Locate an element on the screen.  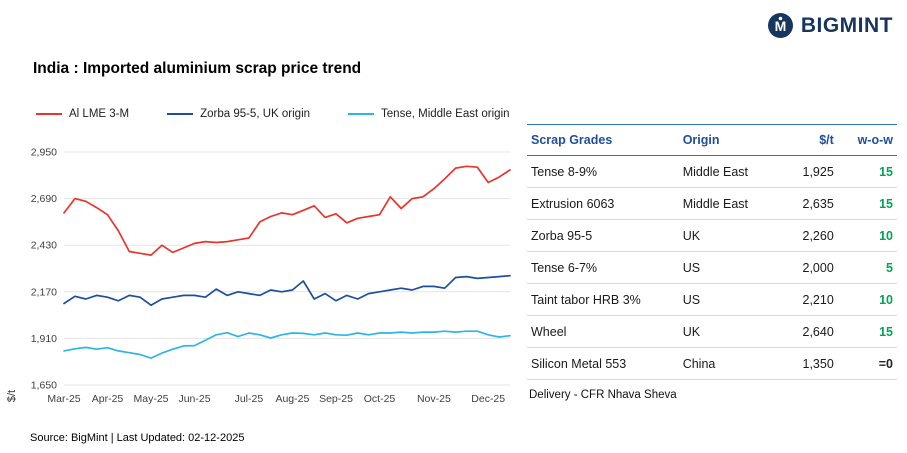
svg-text: Jul-25 is located at coordinates (249, 399).